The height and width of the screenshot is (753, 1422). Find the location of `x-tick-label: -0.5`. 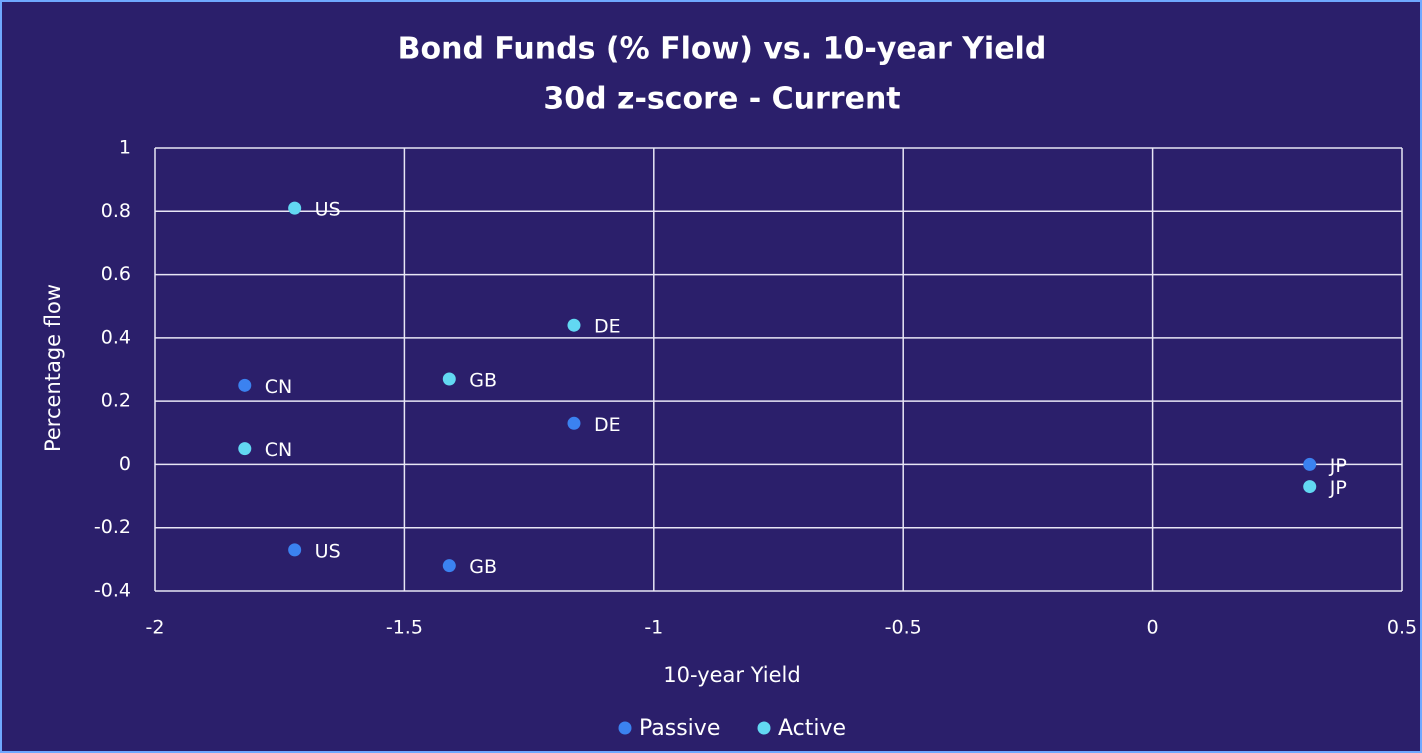

x-tick-label: -0.5 is located at coordinates (903, 628).